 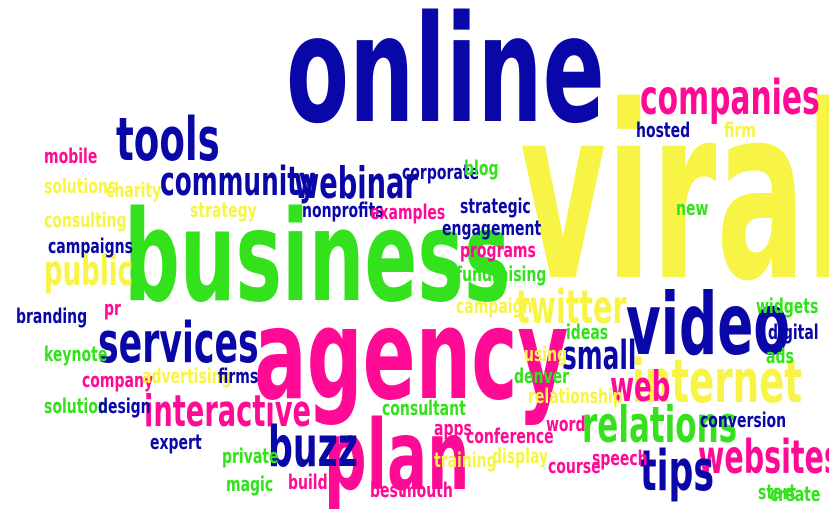 What do you see at coordinates (313, 447) in the screenshot?
I see `word-buzz: buzz` at bounding box center [313, 447].